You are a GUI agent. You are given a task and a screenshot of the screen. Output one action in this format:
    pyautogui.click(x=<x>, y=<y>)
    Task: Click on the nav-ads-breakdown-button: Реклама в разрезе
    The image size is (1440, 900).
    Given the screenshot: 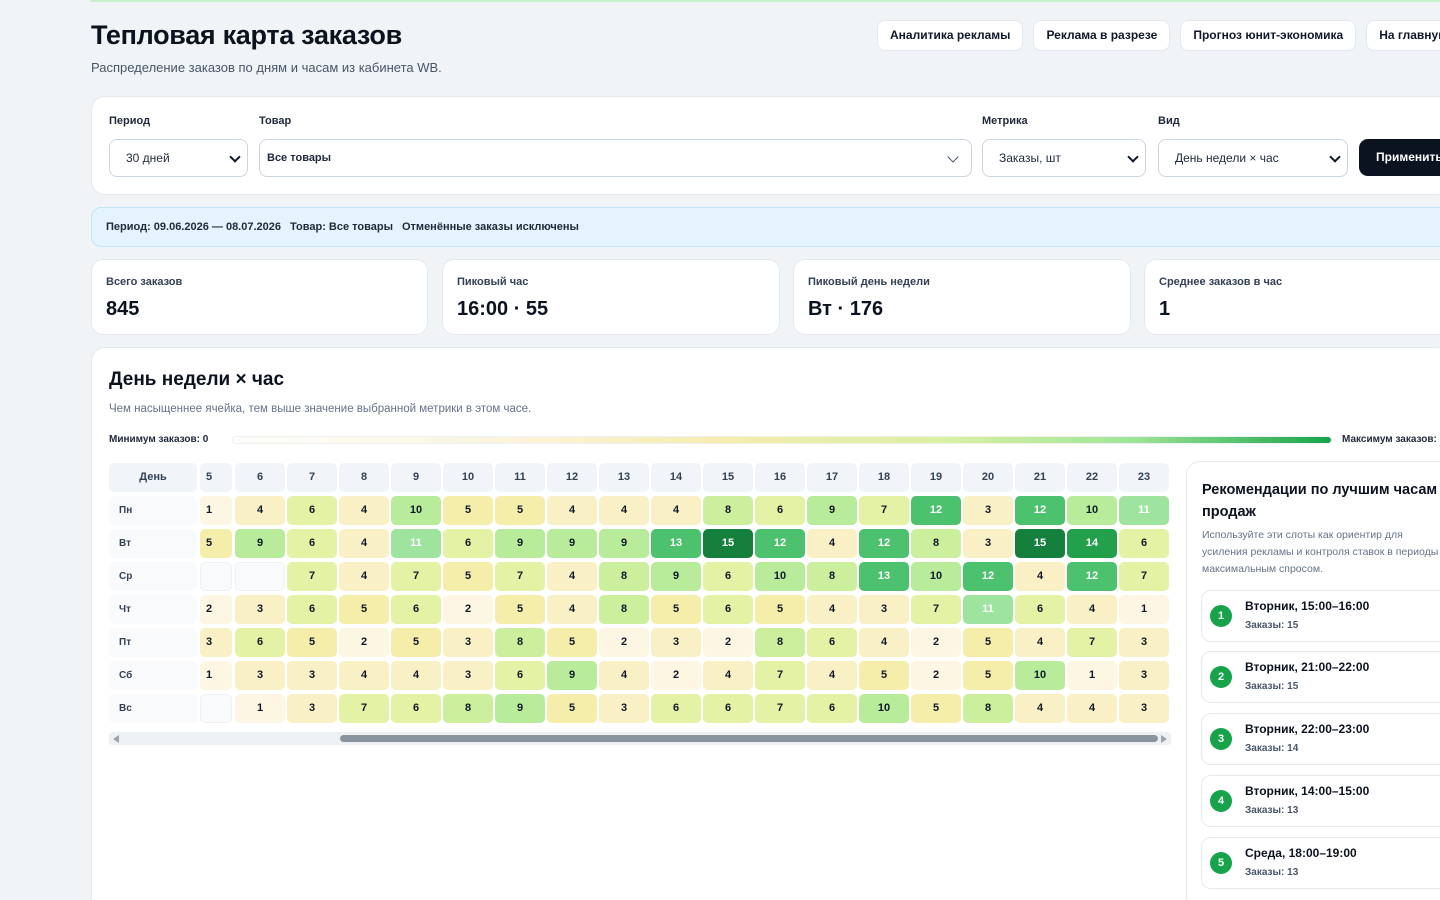 What is the action you would take?
    pyautogui.click(x=1102, y=35)
    